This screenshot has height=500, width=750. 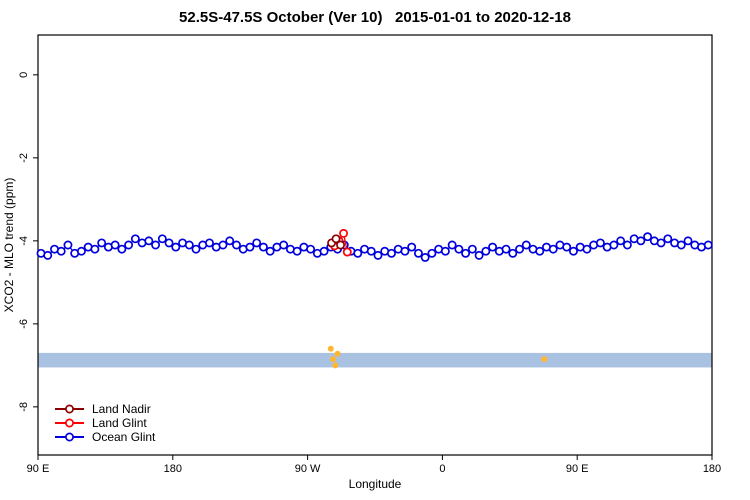 What do you see at coordinates (124, 437) in the screenshot?
I see `legend-label-ocean-glint: Ocean Glint` at bounding box center [124, 437].